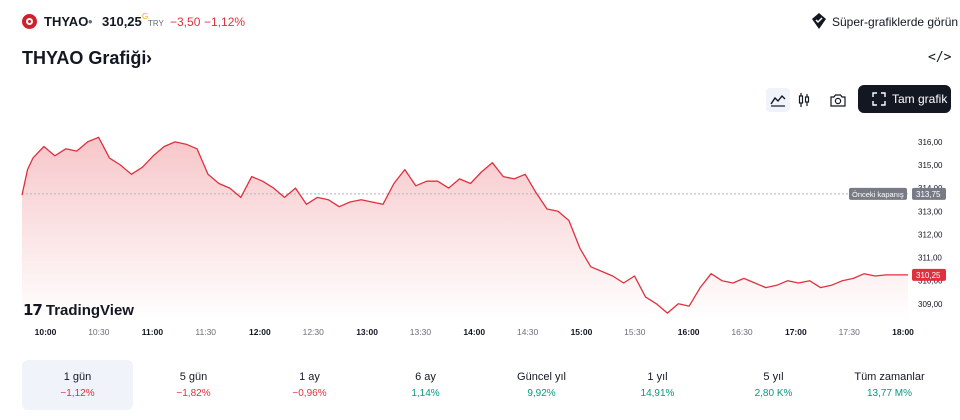  I want to click on area-chart-icon, so click(778, 100).